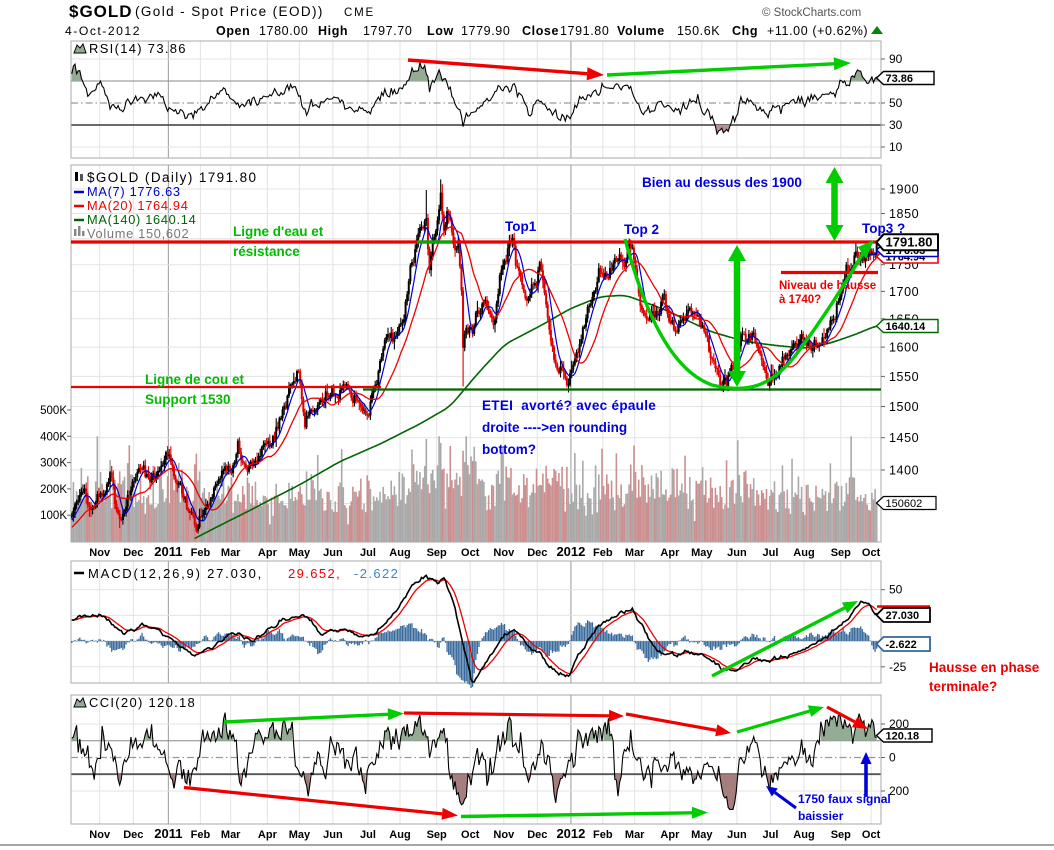 Image resolution: width=1054 pixels, height=850 pixels. What do you see at coordinates (909, 241) in the screenshot?
I see `svg-text: 1791.80` at bounding box center [909, 241].